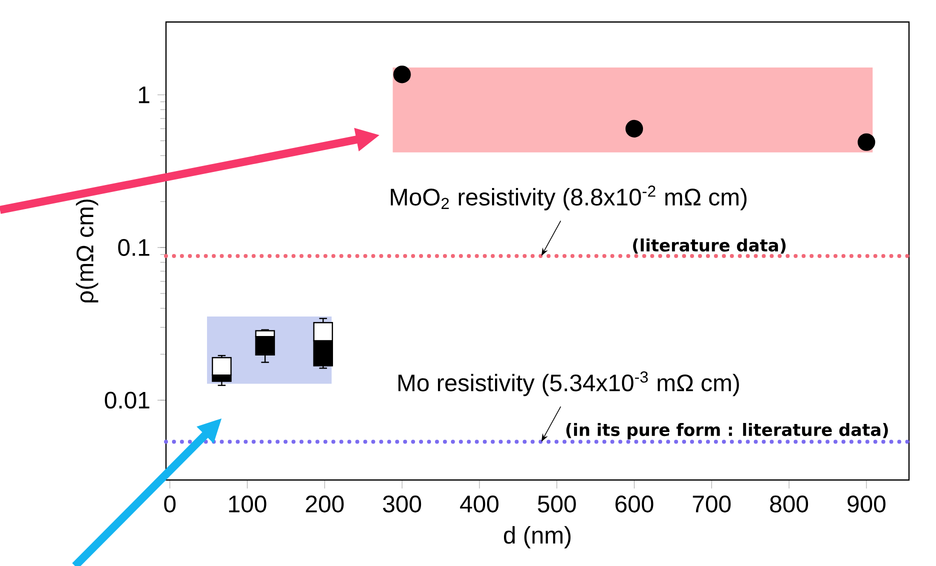 This screenshot has height=566, width=936. I want to click on x-tick-label: 100, so click(247, 504).